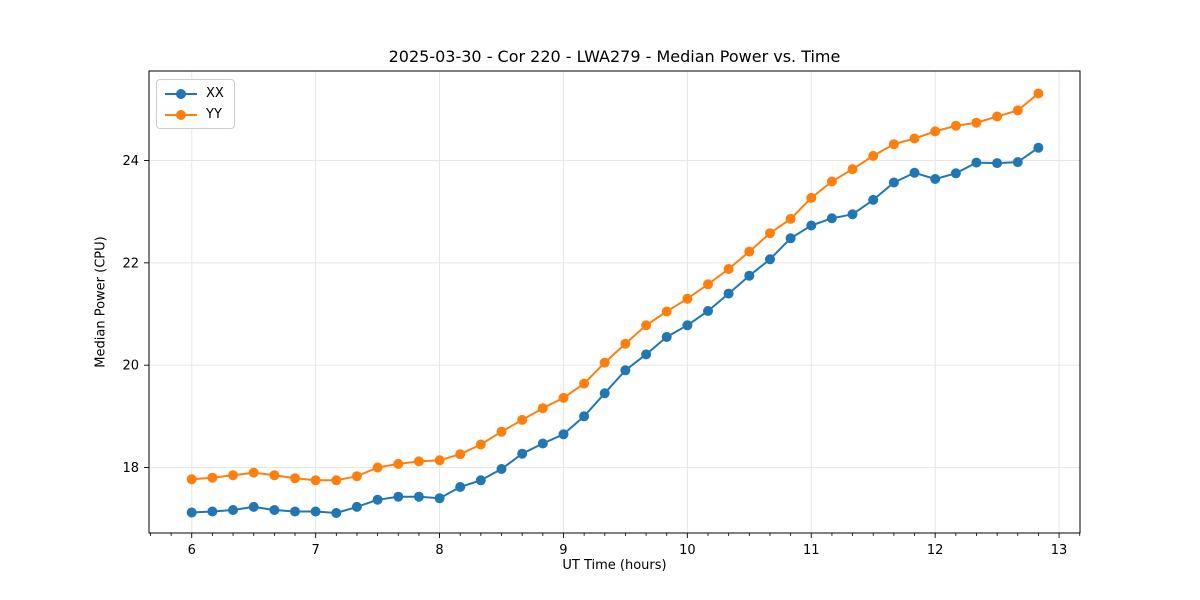 The height and width of the screenshot is (600, 1200). I want to click on x-tick-label: 11, so click(811, 550).